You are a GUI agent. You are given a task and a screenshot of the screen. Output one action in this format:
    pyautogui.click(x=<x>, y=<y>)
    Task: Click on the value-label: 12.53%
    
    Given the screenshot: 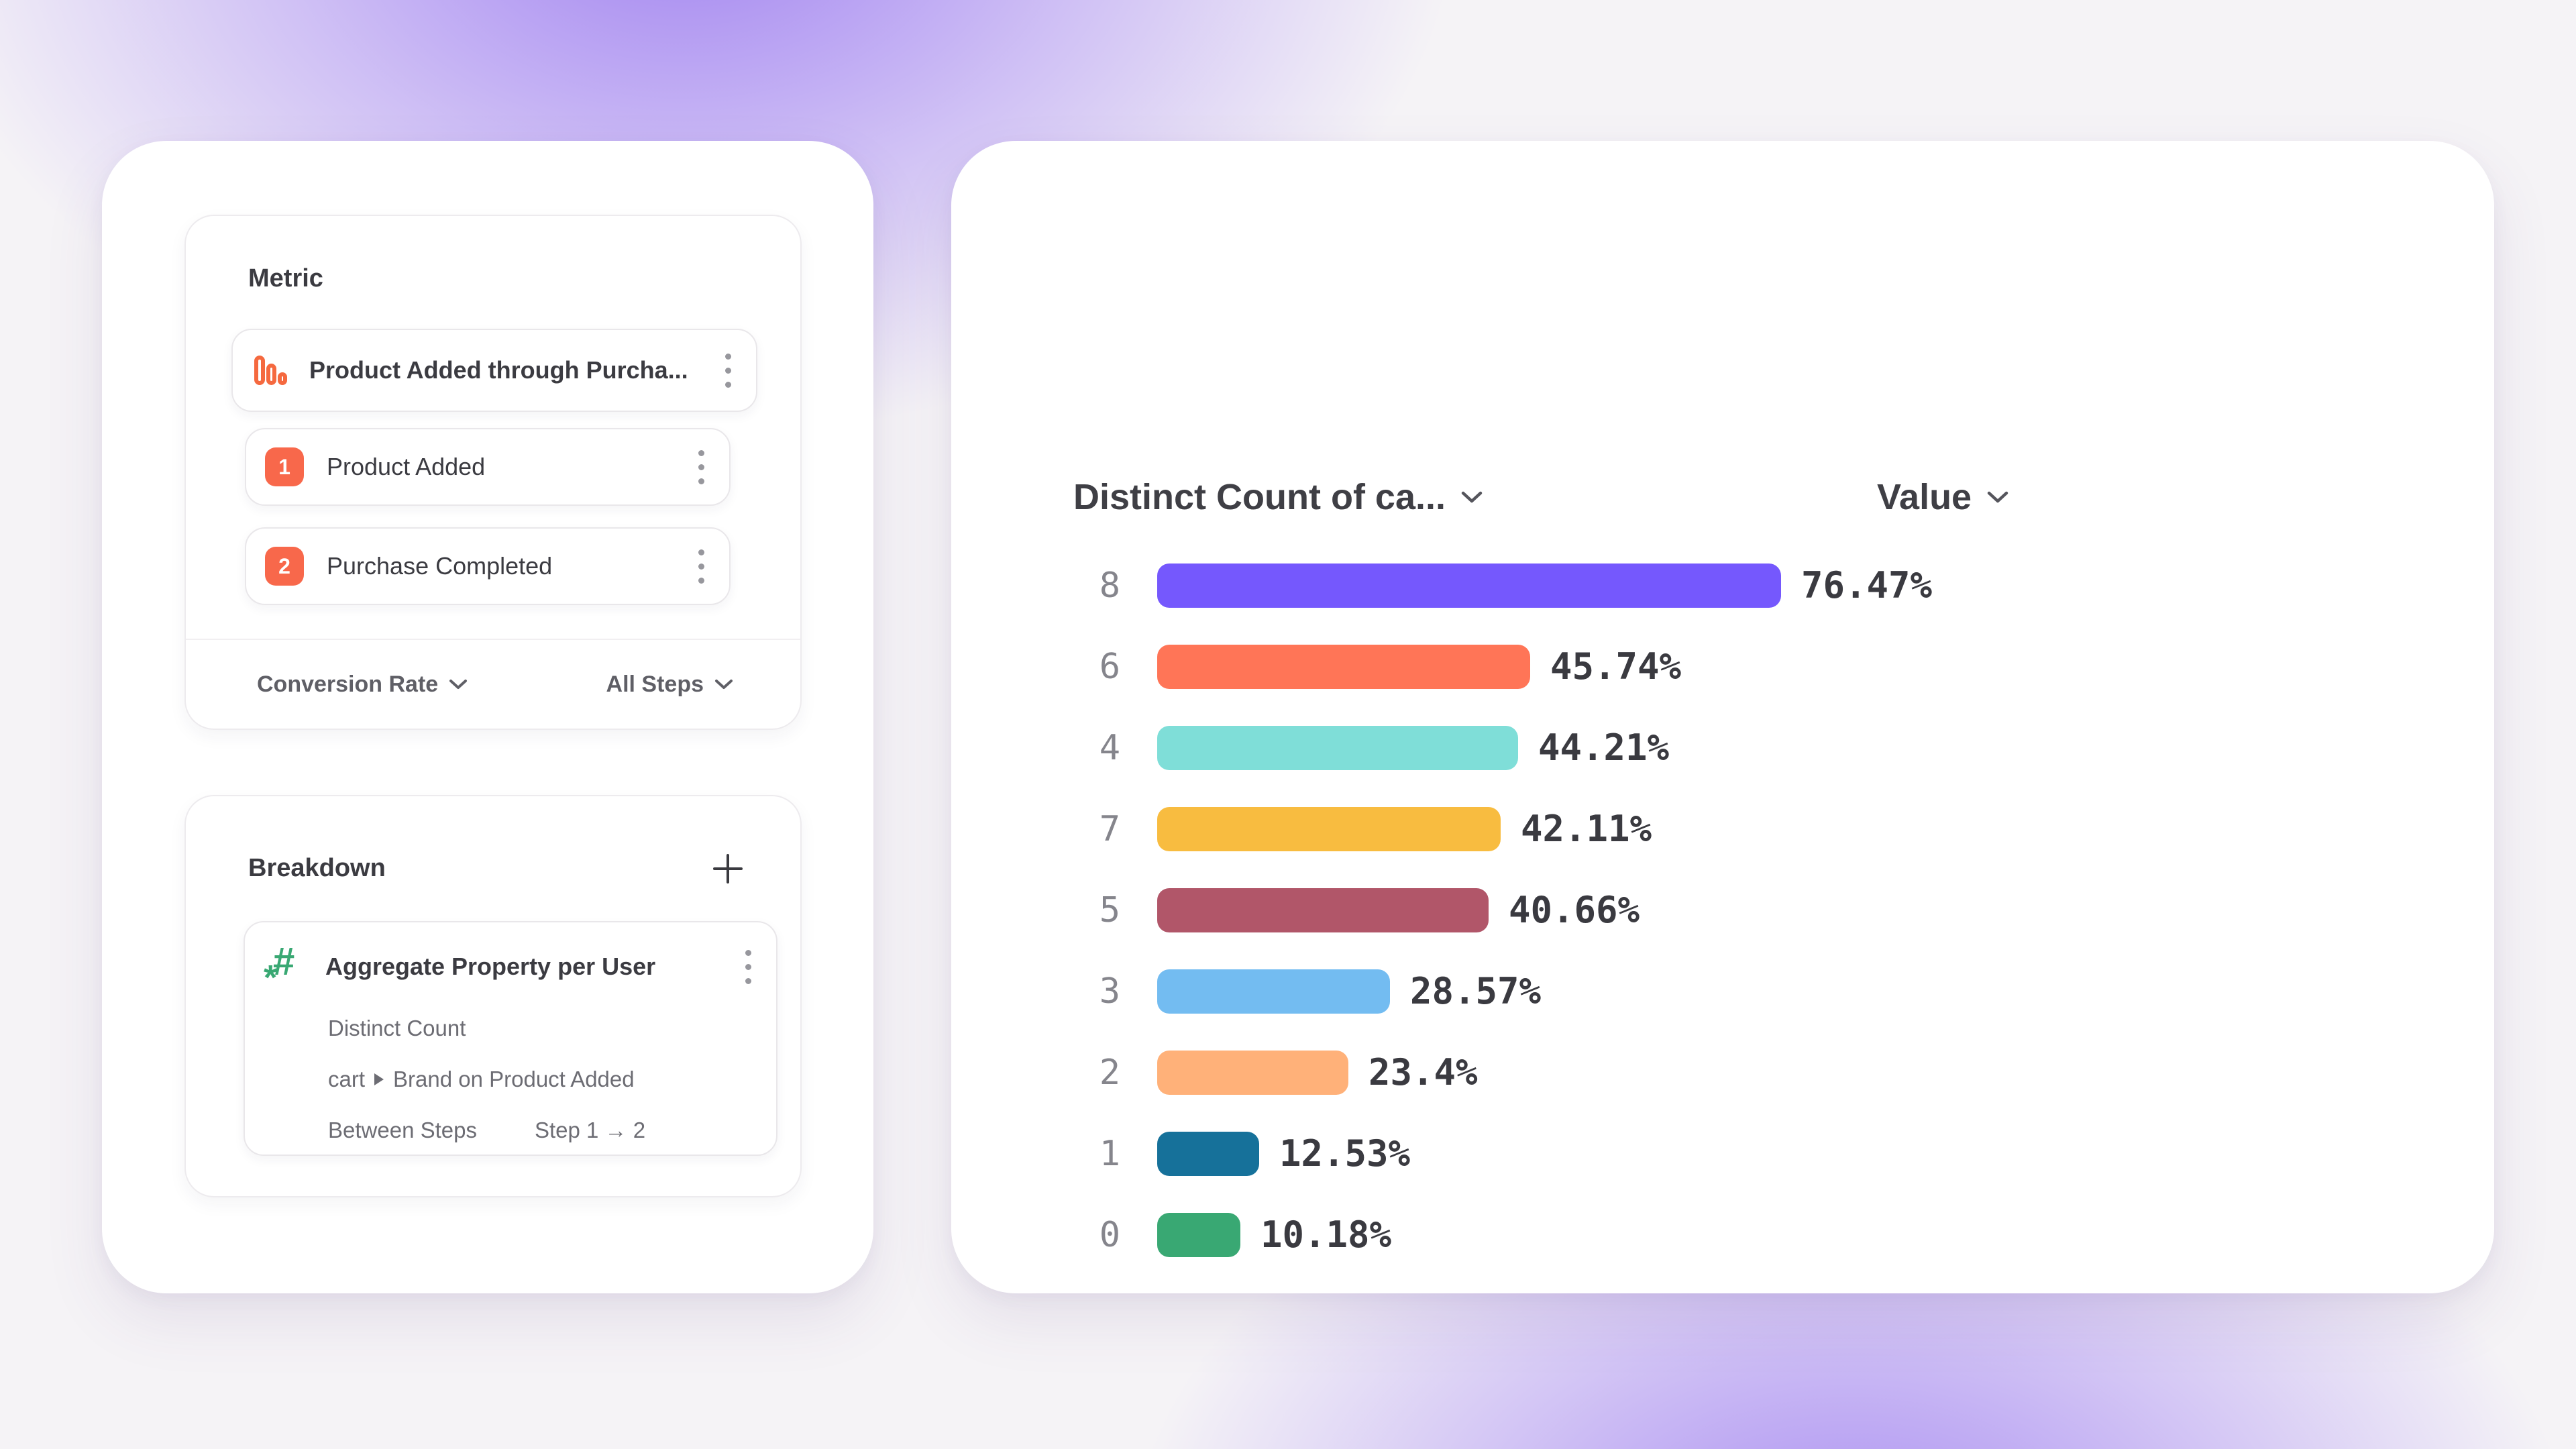 What is the action you would take?
    pyautogui.click(x=1345, y=1153)
    